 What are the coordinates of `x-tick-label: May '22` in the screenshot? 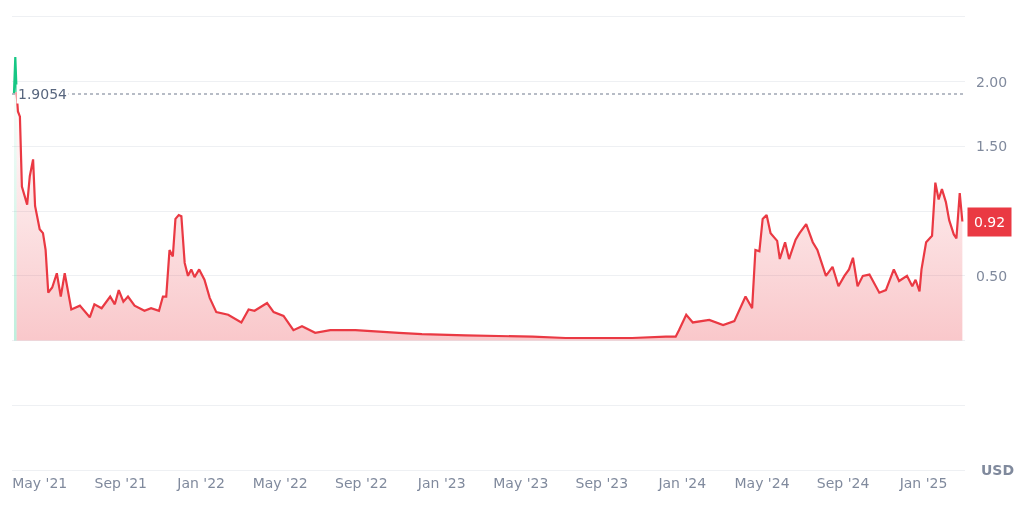 It's located at (280, 482).